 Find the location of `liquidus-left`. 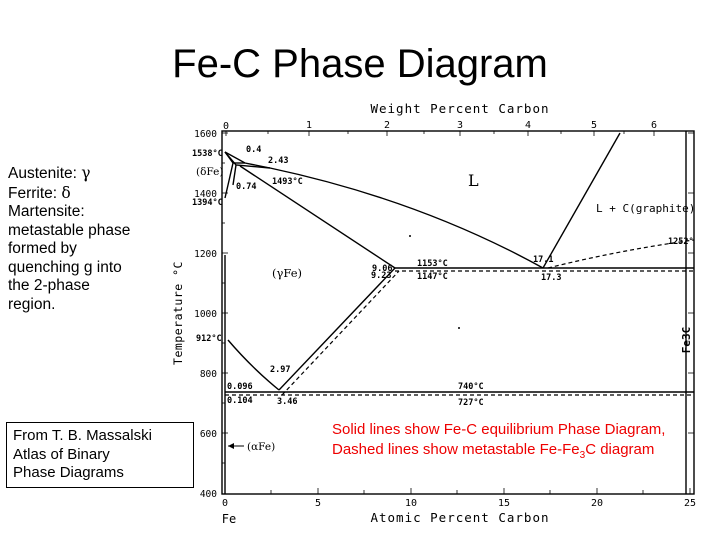

liquidus-left is located at coordinates (384, 210).